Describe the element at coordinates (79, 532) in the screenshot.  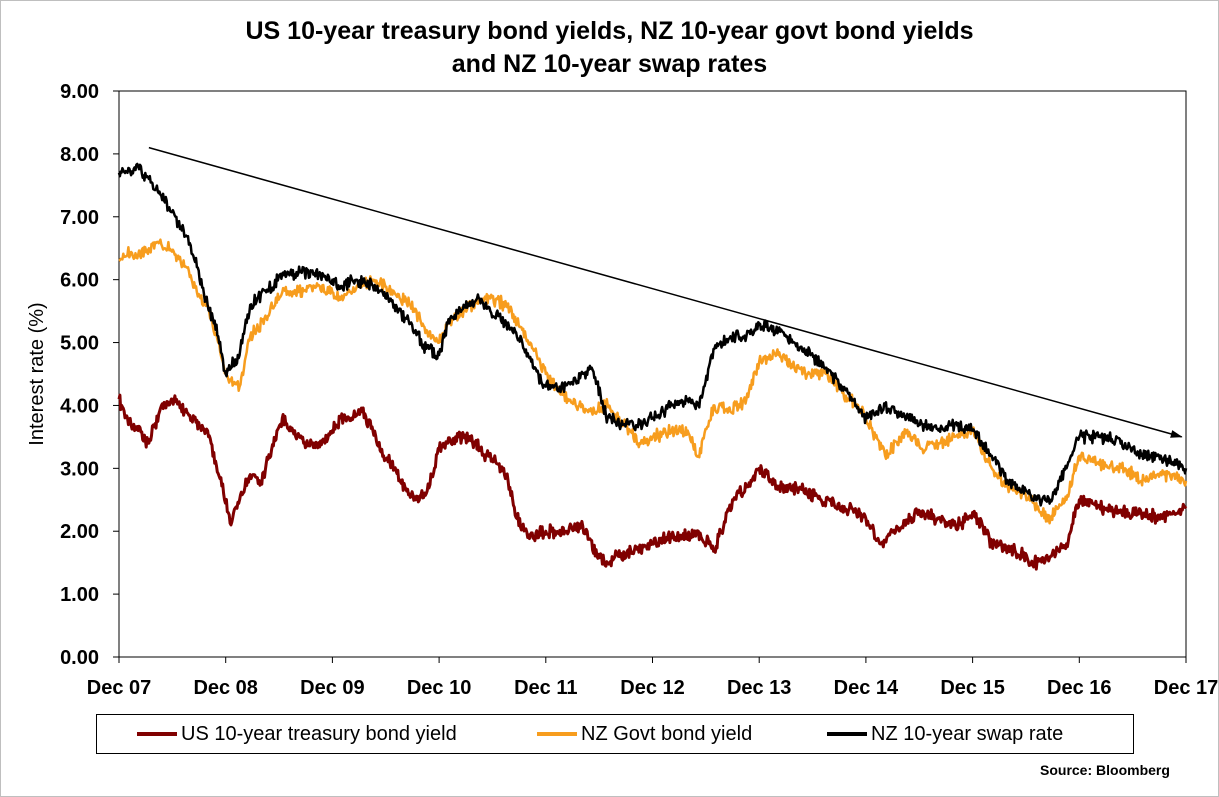
I see `y-tick-label: 2.00` at that location.